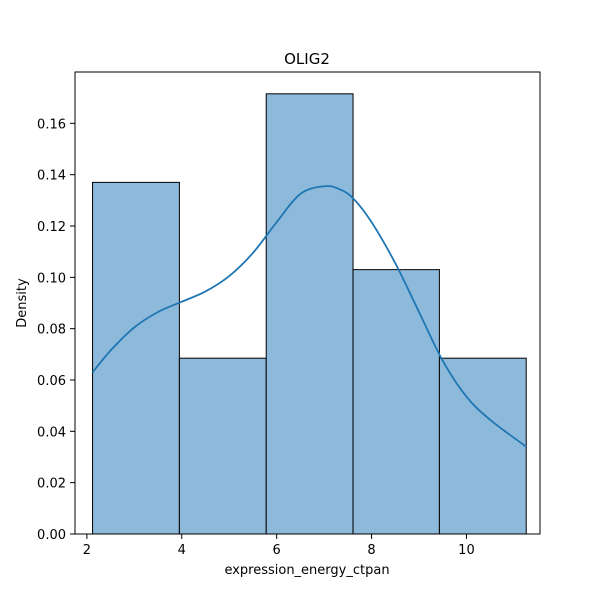 Image resolution: width=600 pixels, height=600 pixels. I want to click on y-tick-label: 0.06, so click(51, 381).